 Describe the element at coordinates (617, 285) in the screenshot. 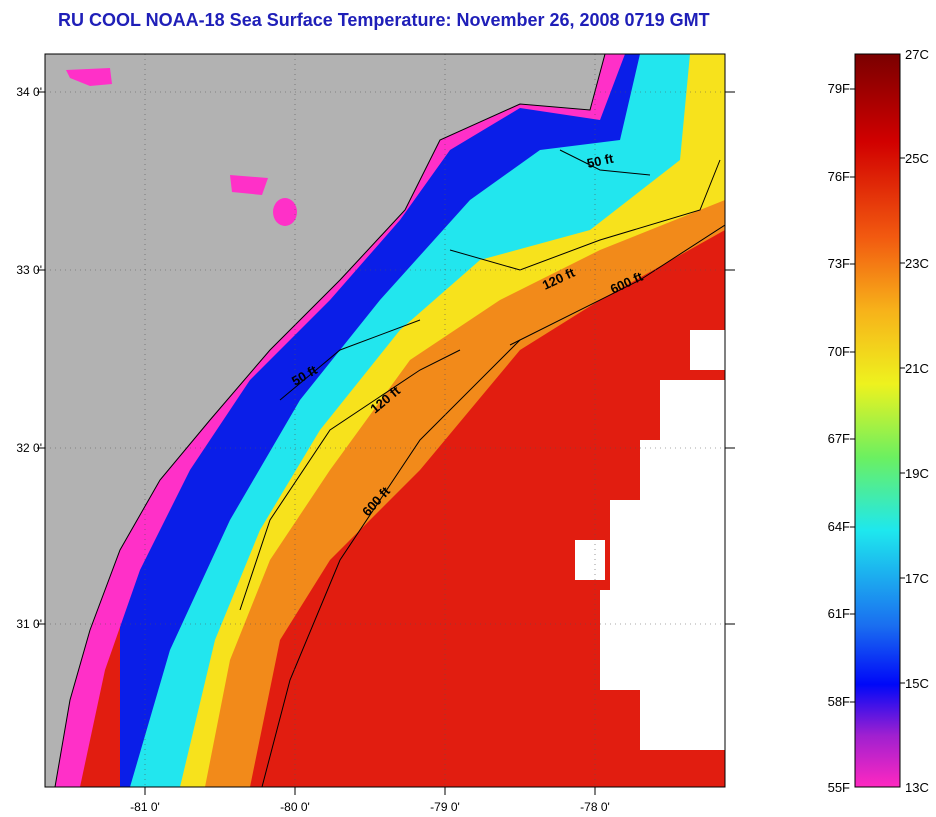

I see `isobath-600ft-north` at that location.